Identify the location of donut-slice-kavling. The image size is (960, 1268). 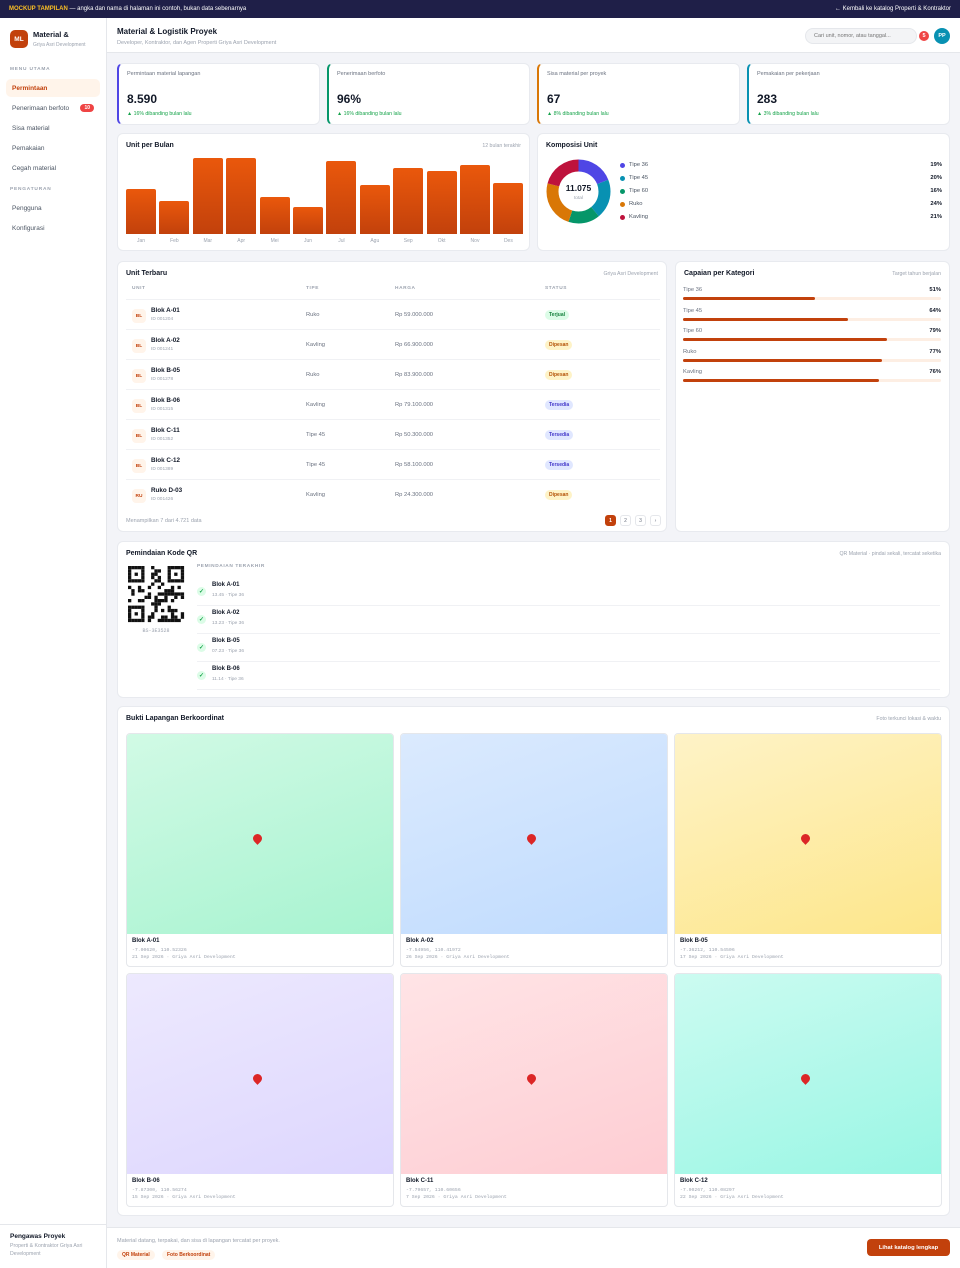
(578, 191).